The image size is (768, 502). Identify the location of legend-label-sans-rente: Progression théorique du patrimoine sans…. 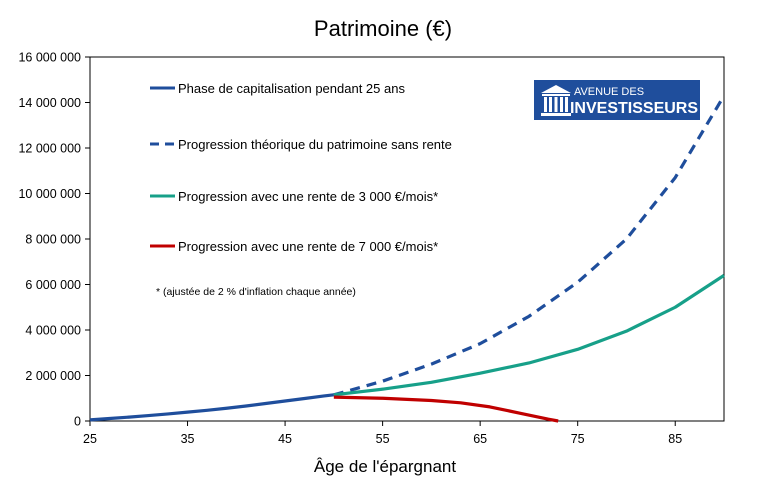
(315, 144).